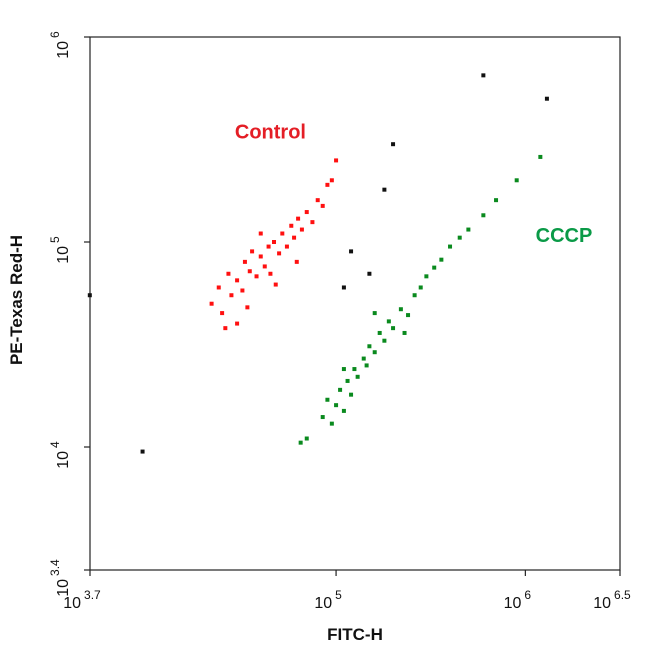 The width and height of the screenshot is (650, 654). What do you see at coordinates (60, 578) in the screenshot?
I see `y-tick-label: 103.4` at bounding box center [60, 578].